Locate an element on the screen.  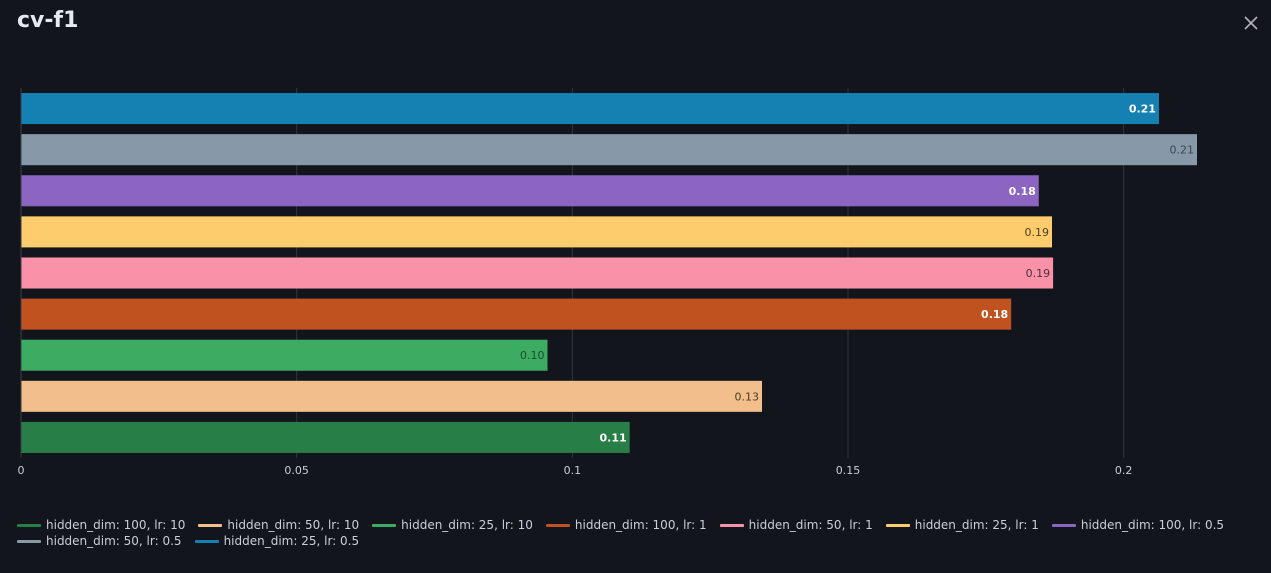
legend-item: hidden_dim: 25, lr: 0.5 is located at coordinates (277, 541).